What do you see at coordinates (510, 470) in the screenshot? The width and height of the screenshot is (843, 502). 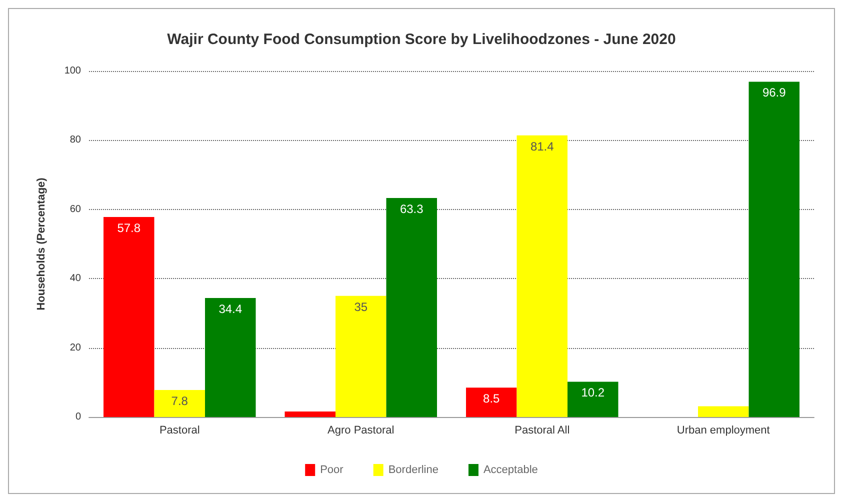 I see `legend-label: Acceptable` at bounding box center [510, 470].